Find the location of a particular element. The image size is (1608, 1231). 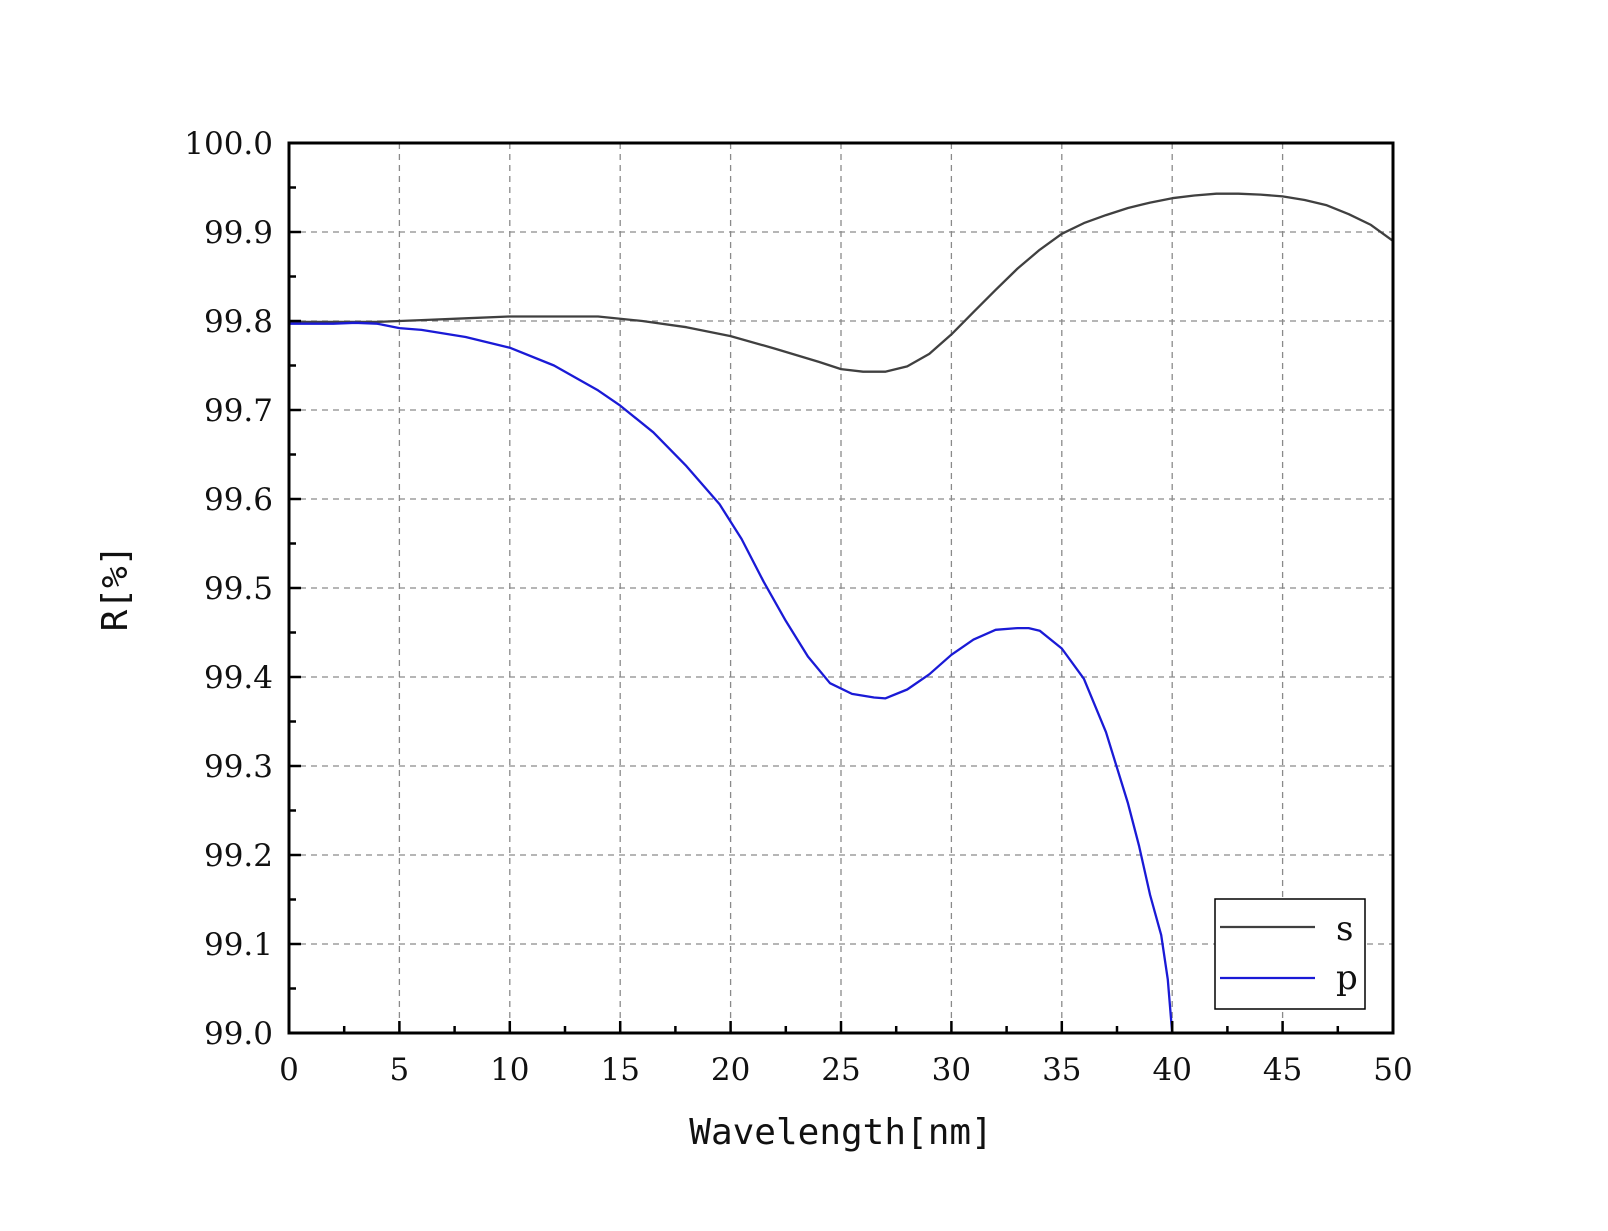

series-line-s is located at coordinates (841, 282).